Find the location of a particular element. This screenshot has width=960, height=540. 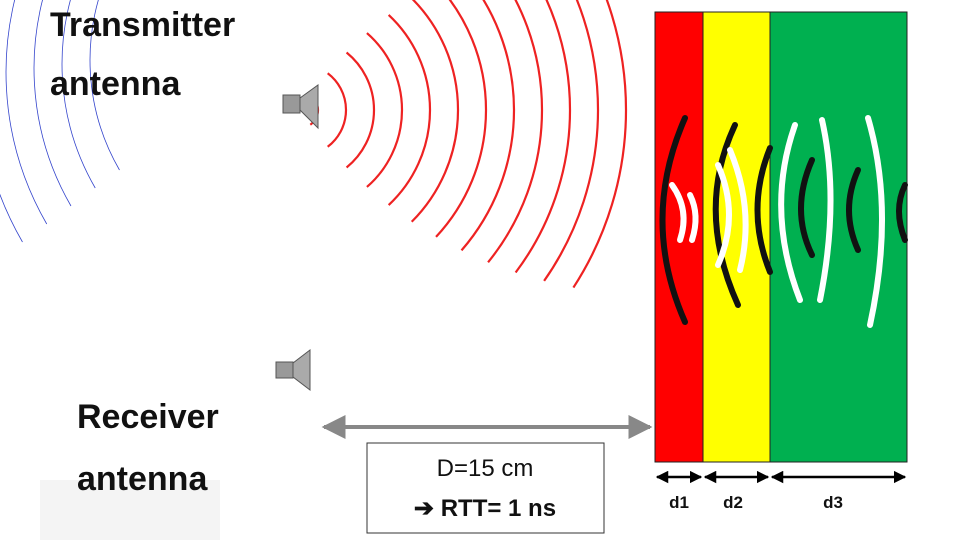

transmitter-label: antenna is located at coordinates (115, 84).